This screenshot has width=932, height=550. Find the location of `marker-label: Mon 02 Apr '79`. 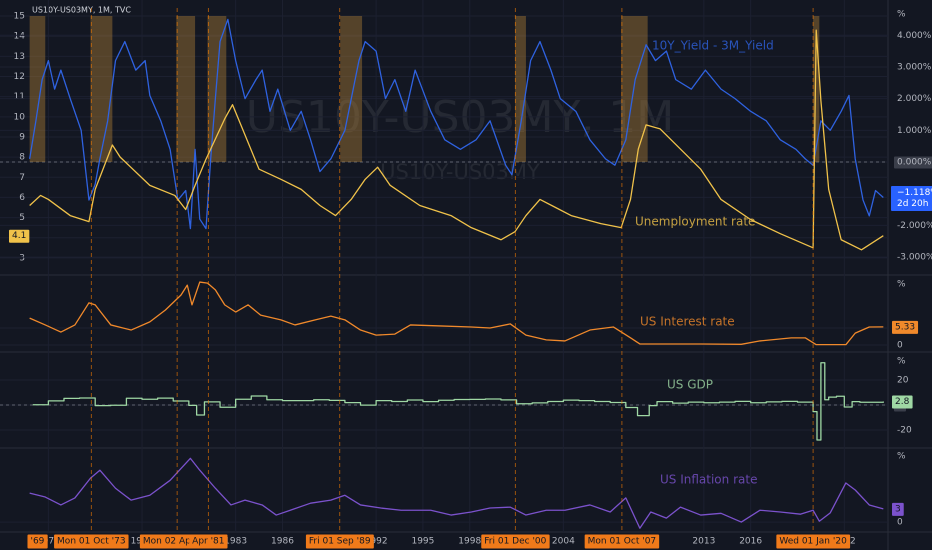

marker-label: Mon 02 Apr '79 is located at coordinates (177, 542).